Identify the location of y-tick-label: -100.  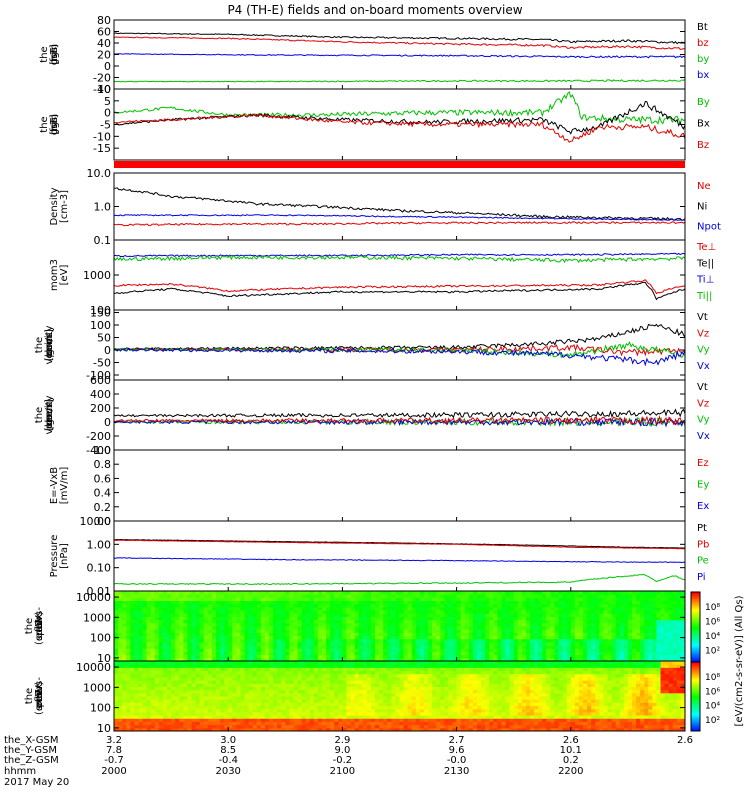
(98, 375).